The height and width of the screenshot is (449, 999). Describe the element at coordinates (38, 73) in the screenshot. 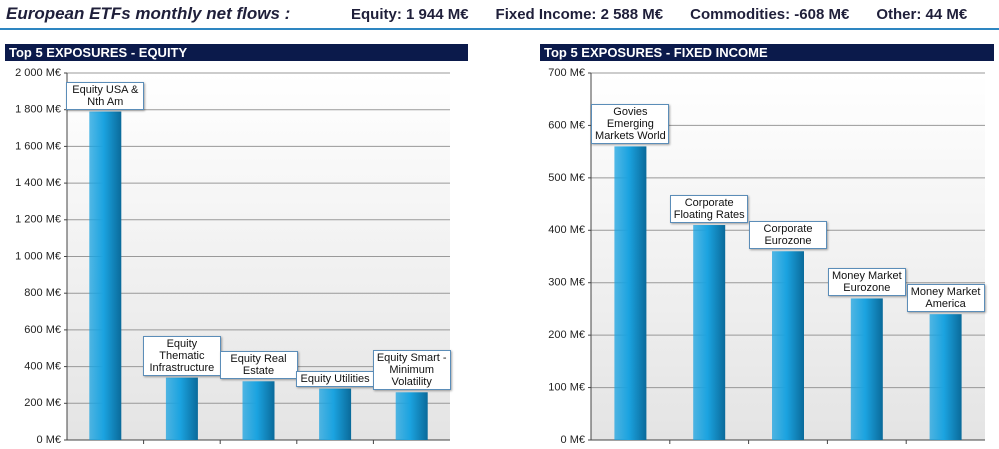

I see `y-tick-label: 2 000 M€` at that location.